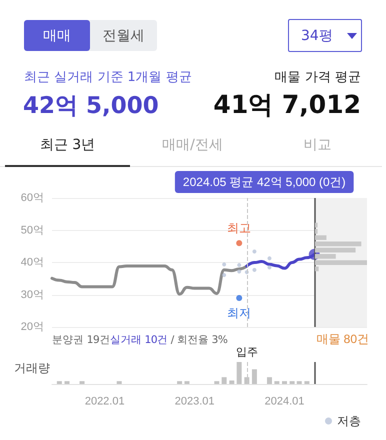 Image resolution: width=386 pixels, height=440 pixels. What do you see at coordinates (32, 230) in the screenshot?
I see `y-tick-label: 50억` at bounding box center [32, 230].